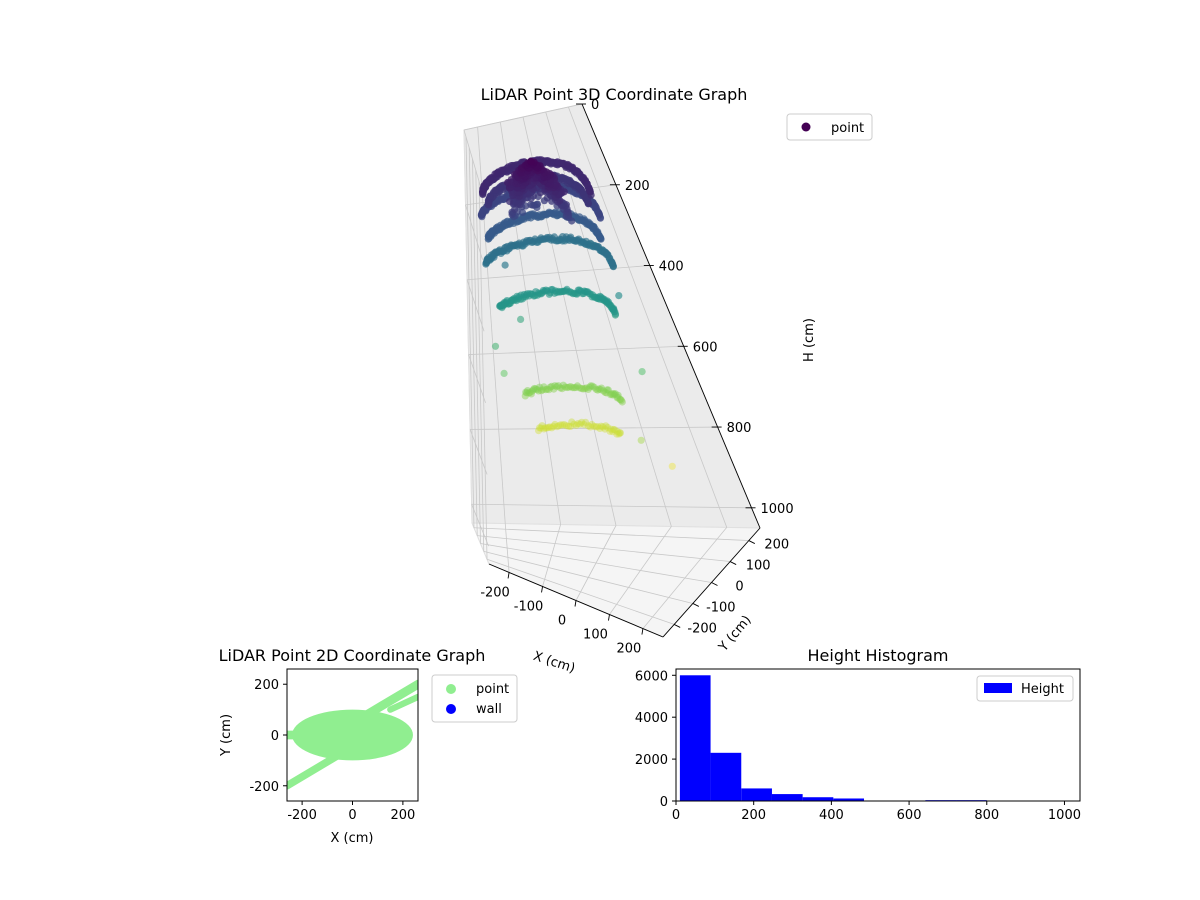 The width and height of the screenshot is (1200, 900). What do you see at coordinates (352, 734) in the screenshot?
I see `2d-point-cloud` at bounding box center [352, 734].